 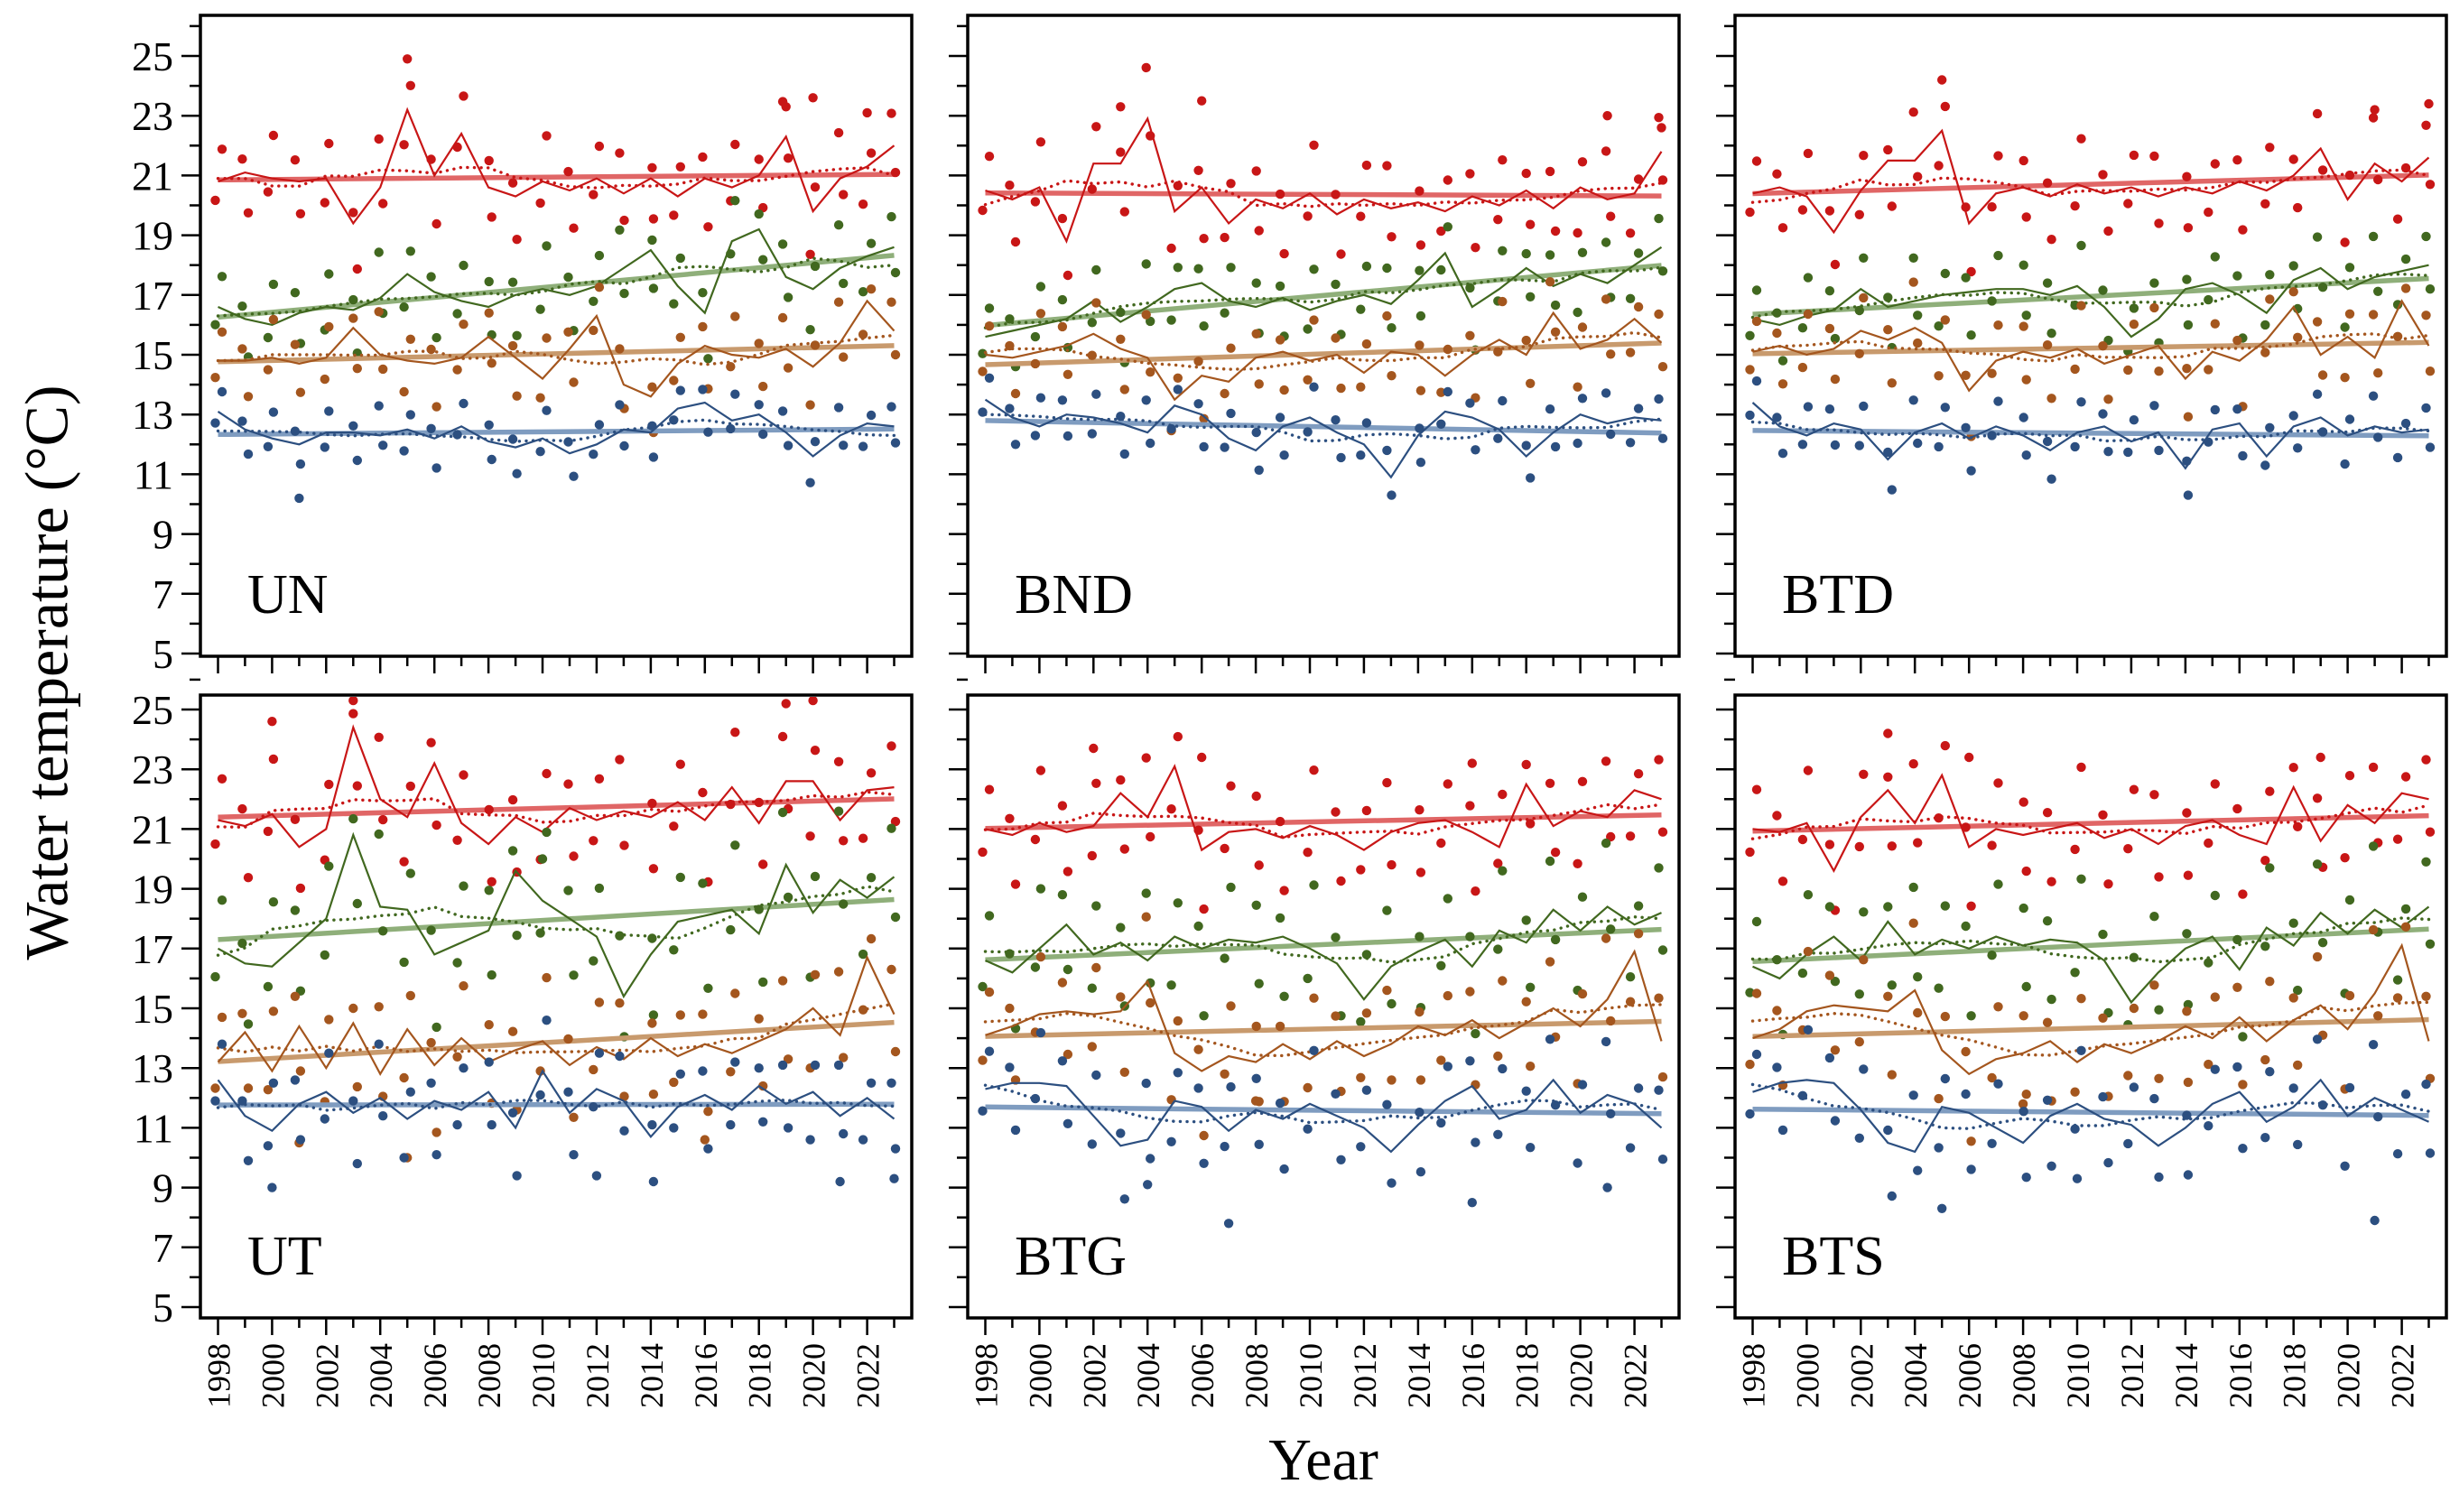 I want to click on panel-label: BTD, so click(x=1838, y=595).